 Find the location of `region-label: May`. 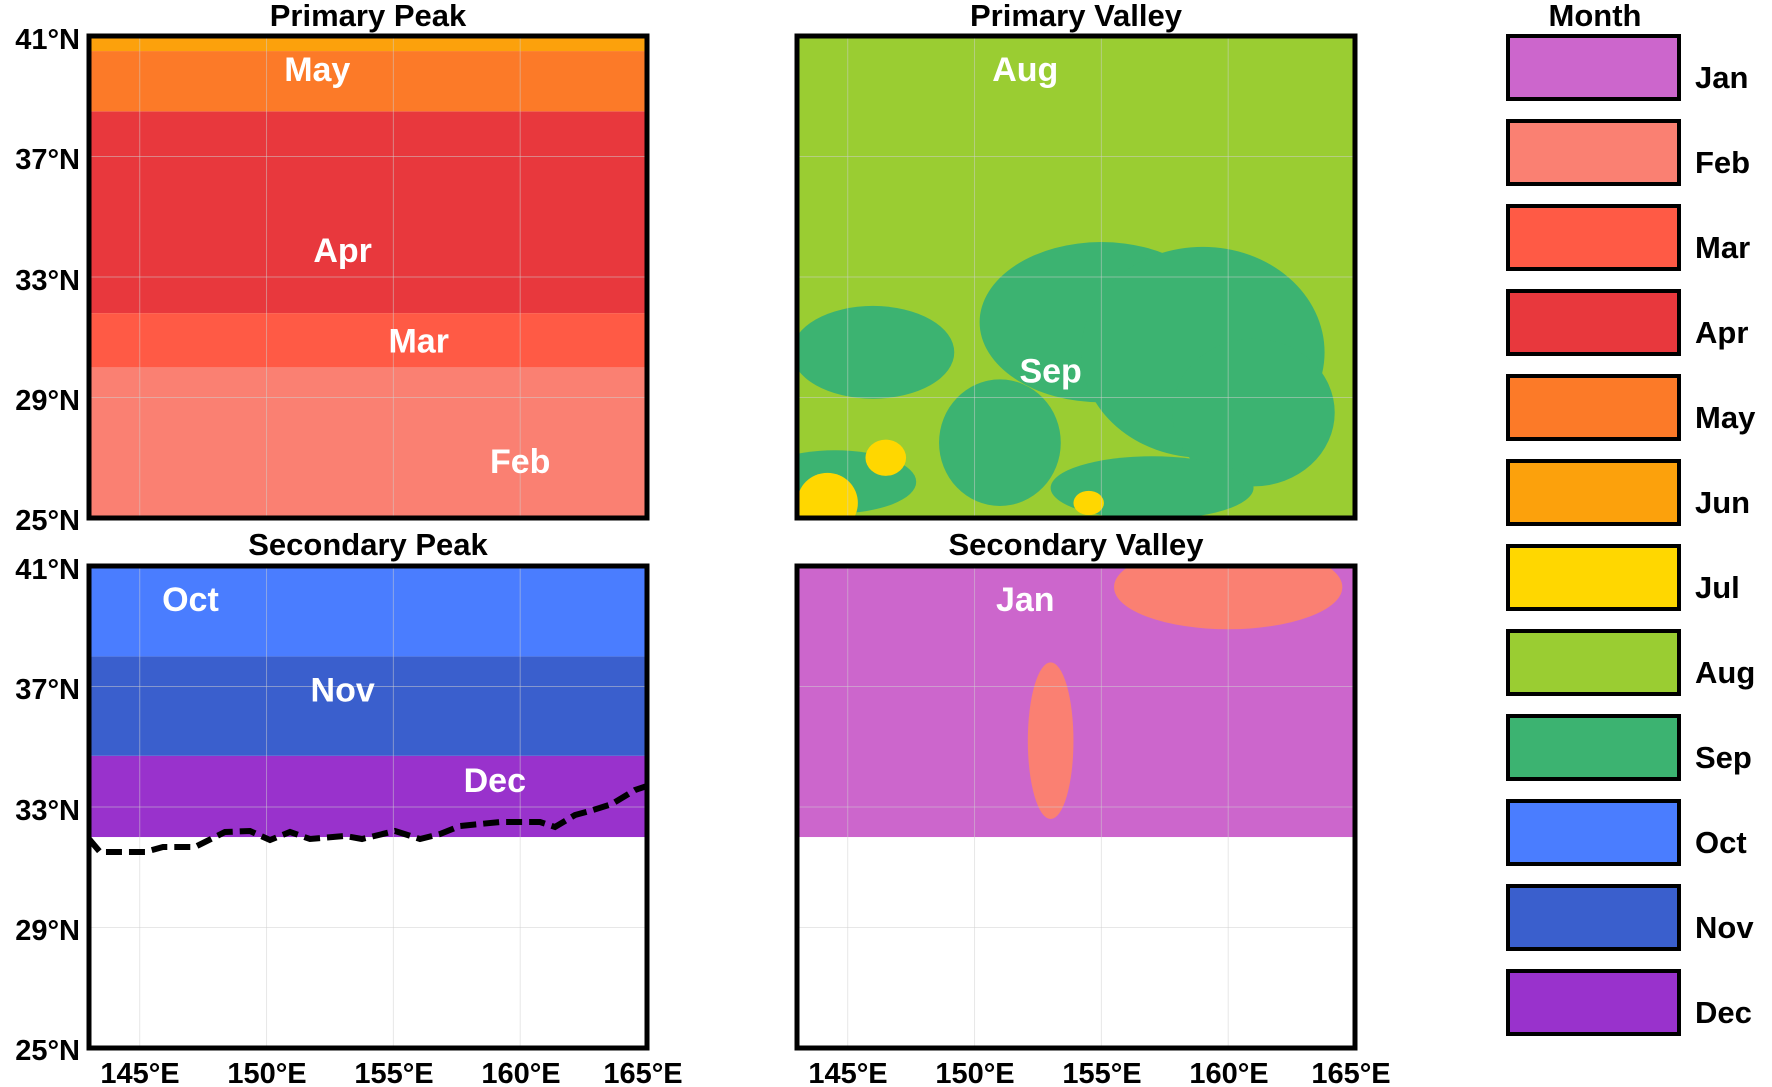

region-label: May is located at coordinates (317, 70).